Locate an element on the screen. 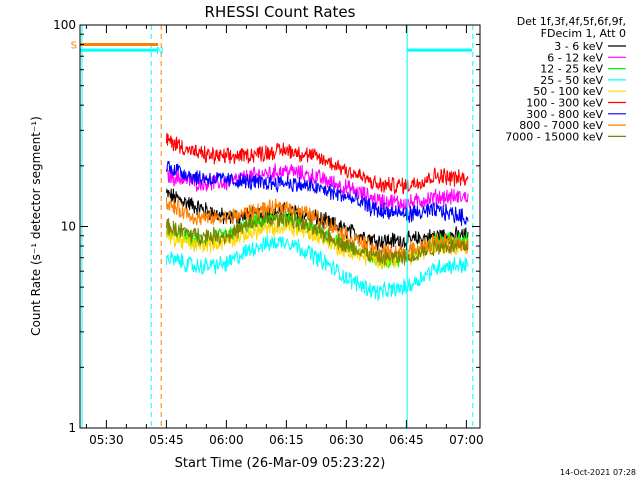  y-tick-label: 100 is located at coordinates (64, 25).